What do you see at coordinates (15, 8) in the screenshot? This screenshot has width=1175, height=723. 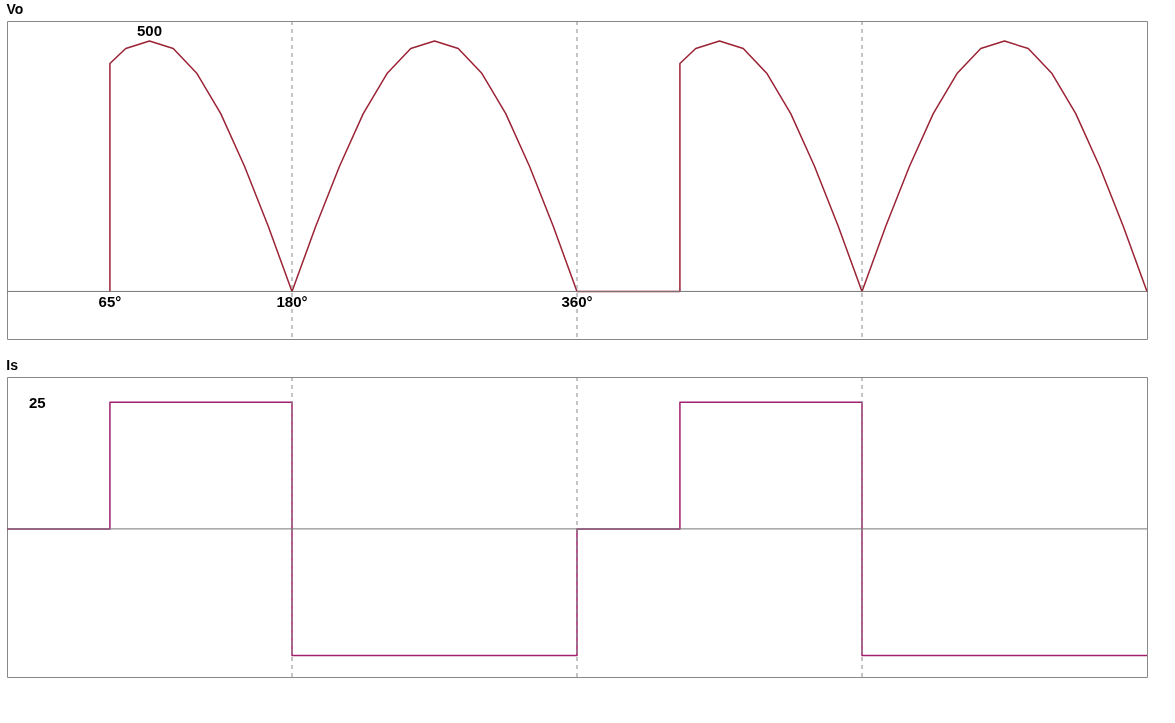 I see `chart-title: Vo` at bounding box center [15, 8].